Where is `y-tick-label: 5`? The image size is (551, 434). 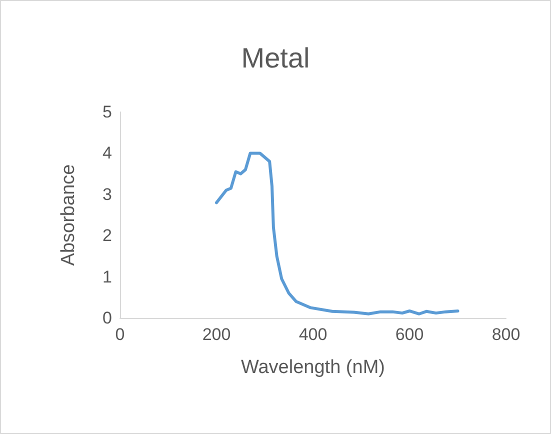 y-tick-label: 5 is located at coordinates (107, 112).